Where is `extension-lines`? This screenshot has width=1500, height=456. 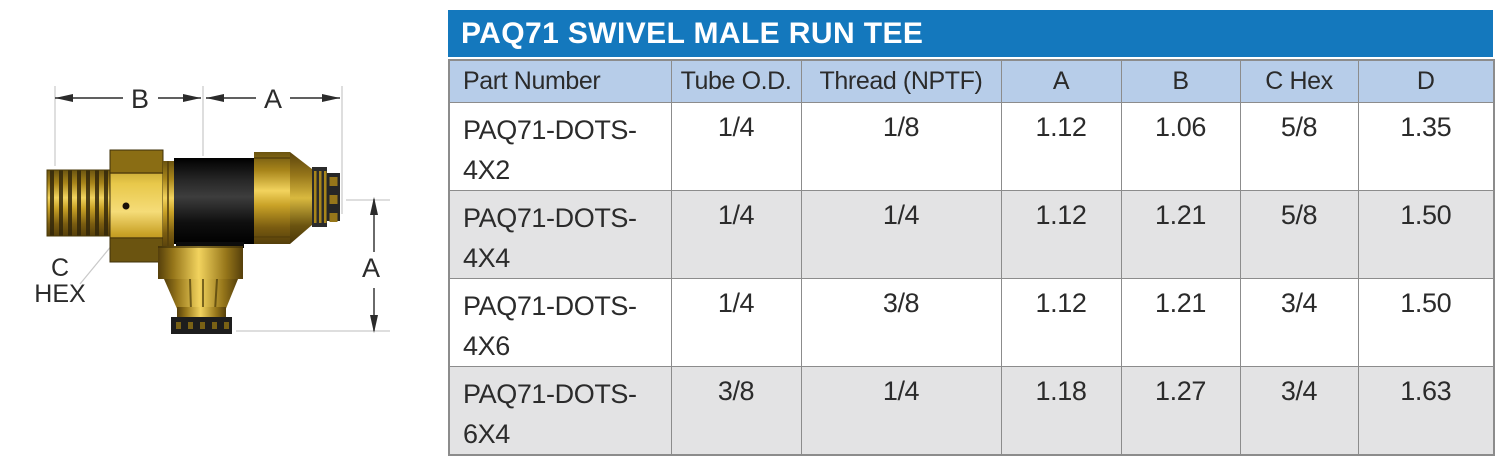 extension-lines is located at coordinates (222, 209).